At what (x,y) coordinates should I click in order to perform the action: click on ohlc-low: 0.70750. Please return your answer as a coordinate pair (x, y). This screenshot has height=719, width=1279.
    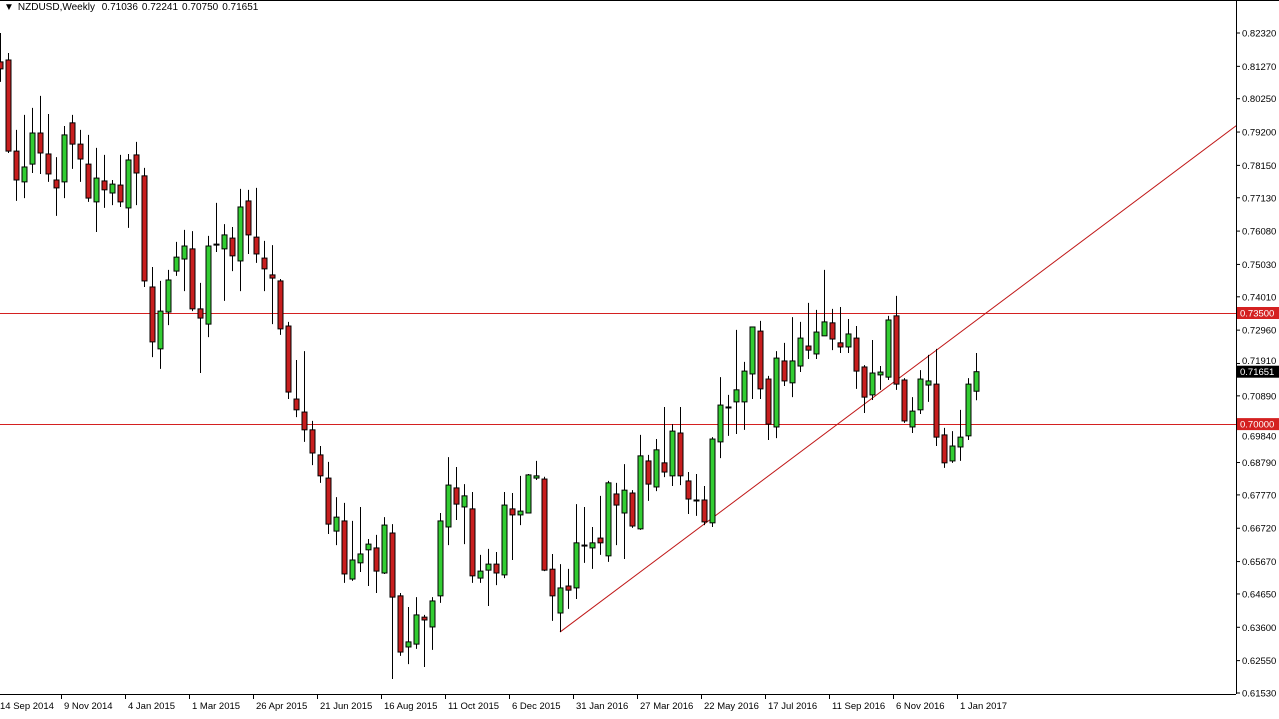
    Looking at the image, I should click on (200, 7).